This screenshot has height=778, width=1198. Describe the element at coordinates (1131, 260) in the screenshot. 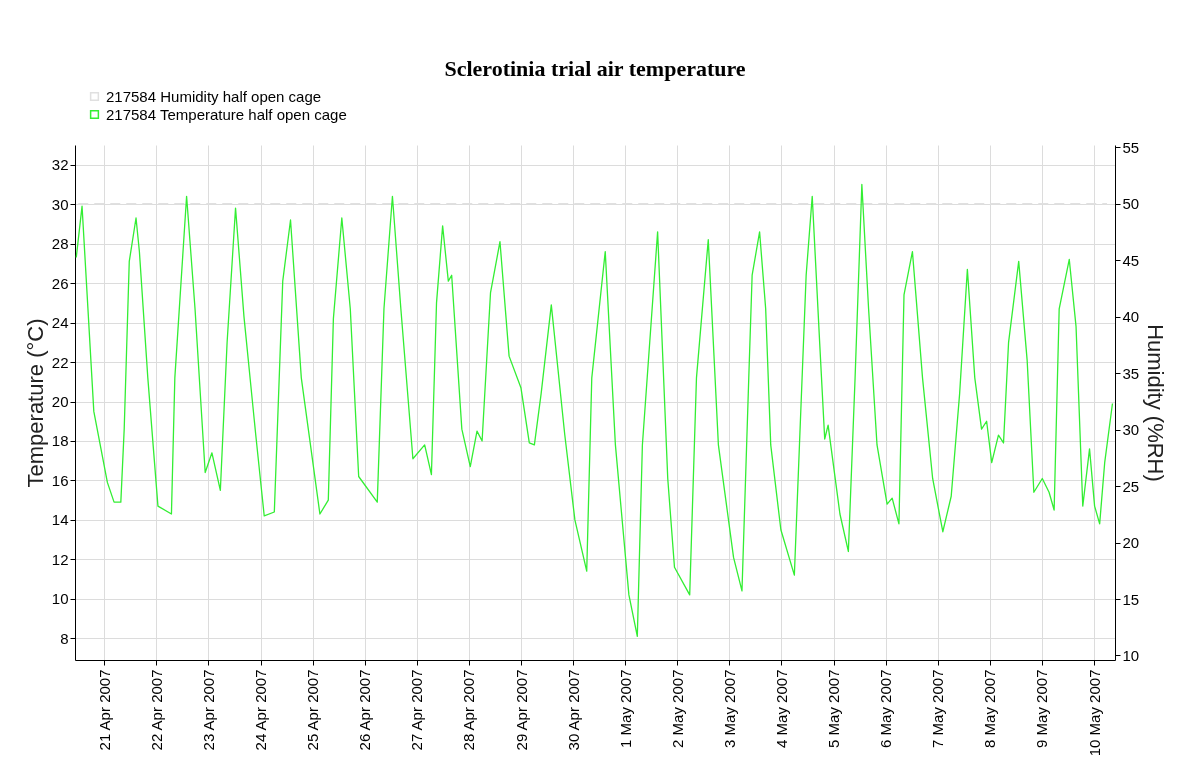

I see `y2-tick-label: 45` at that location.